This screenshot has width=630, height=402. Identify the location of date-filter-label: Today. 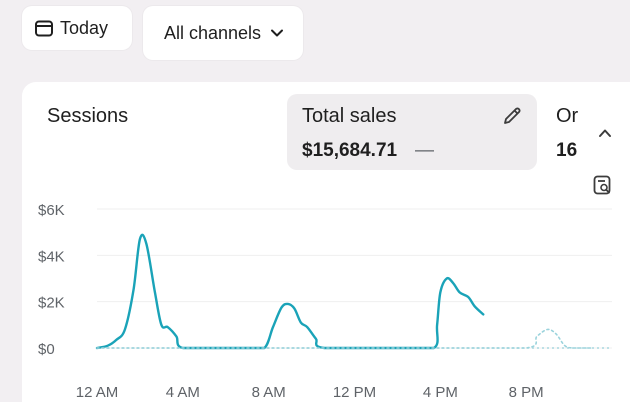
(84, 27).